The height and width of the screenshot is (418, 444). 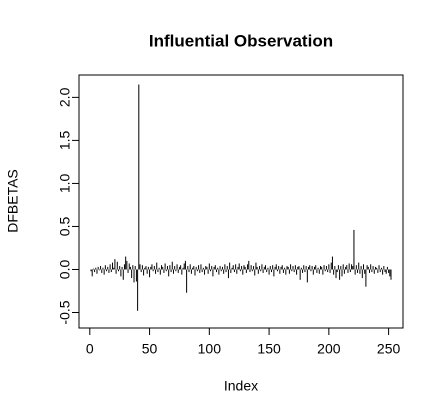 I want to click on x-tick-label: 200, so click(x=329, y=349).